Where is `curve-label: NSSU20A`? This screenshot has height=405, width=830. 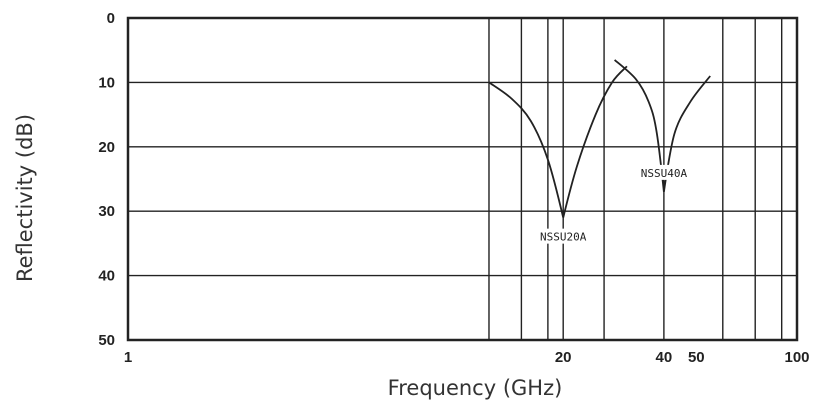 curve-label: NSSU20A is located at coordinates (563, 237).